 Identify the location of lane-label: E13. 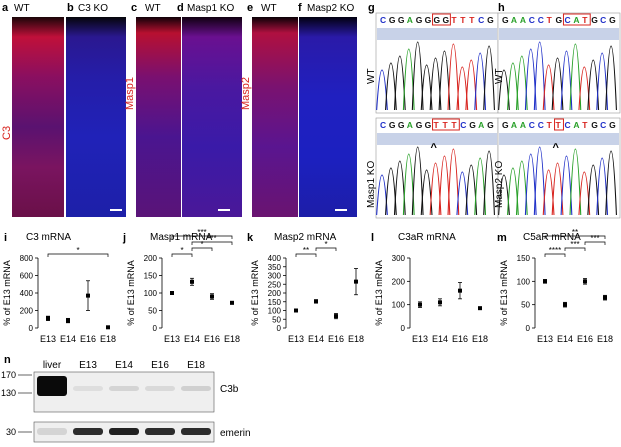
(88, 365).